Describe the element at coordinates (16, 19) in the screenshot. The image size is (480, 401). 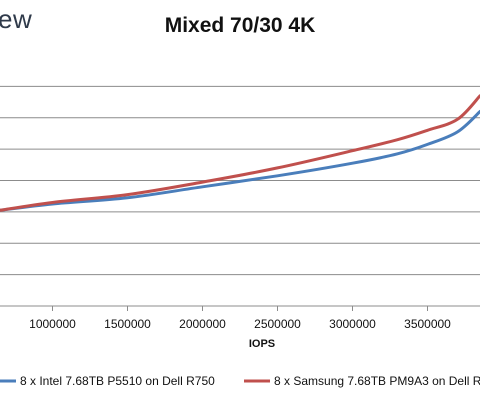
I see `logo-text: ew` at that location.